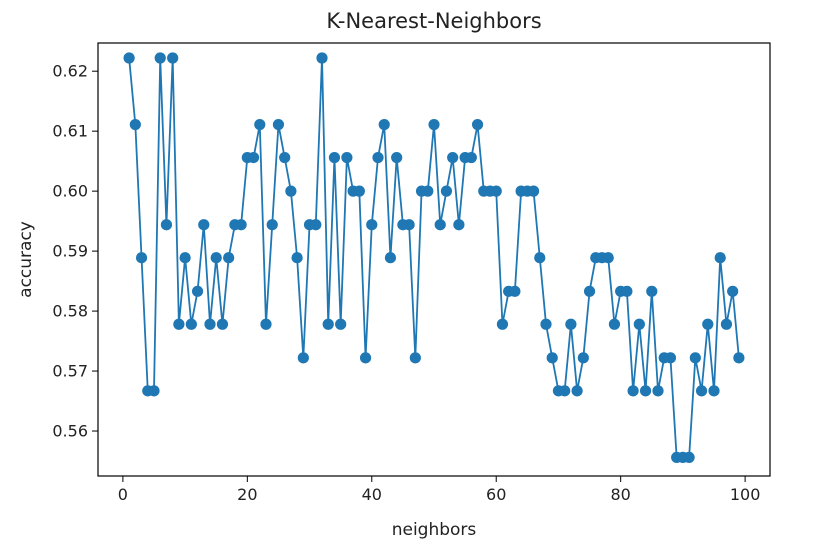 This screenshot has width=814, height=558. What do you see at coordinates (372, 494) in the screenshot?
I see `x-tick-label: 40` at bounding box center [372, 494].